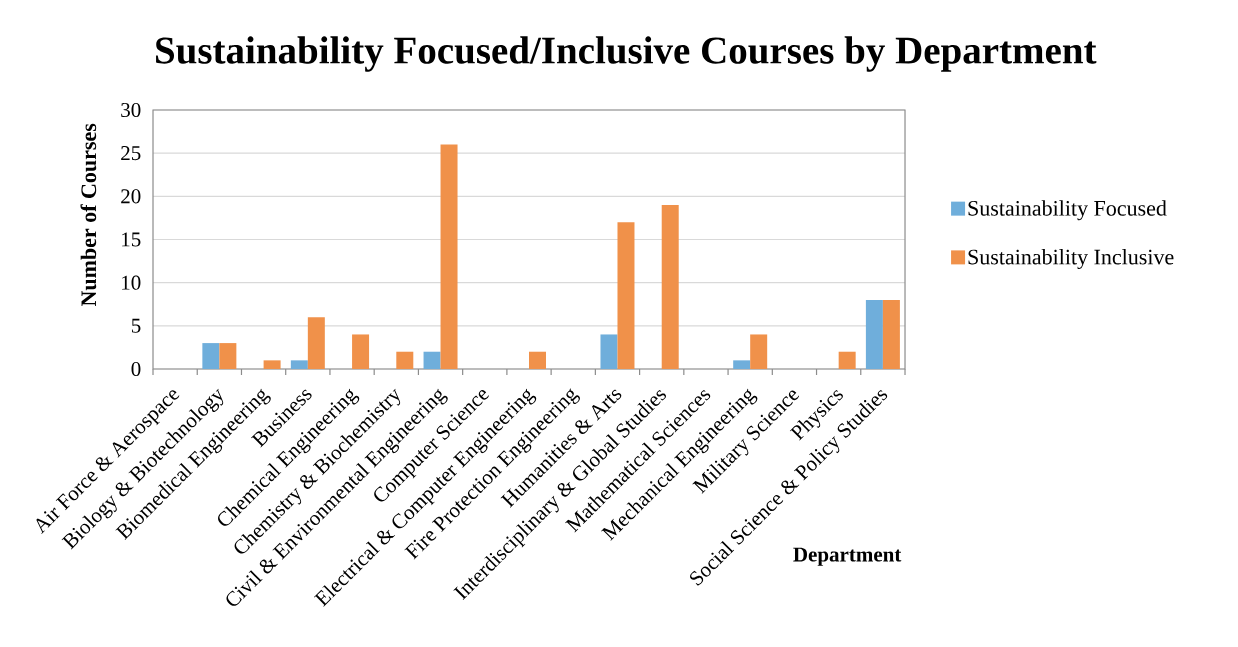 The image size is (1238, 647). What do you see at coordinates (136, 369) in the screenshot?
I see `y-tick-label: 0` at bounding box center [136, 369].